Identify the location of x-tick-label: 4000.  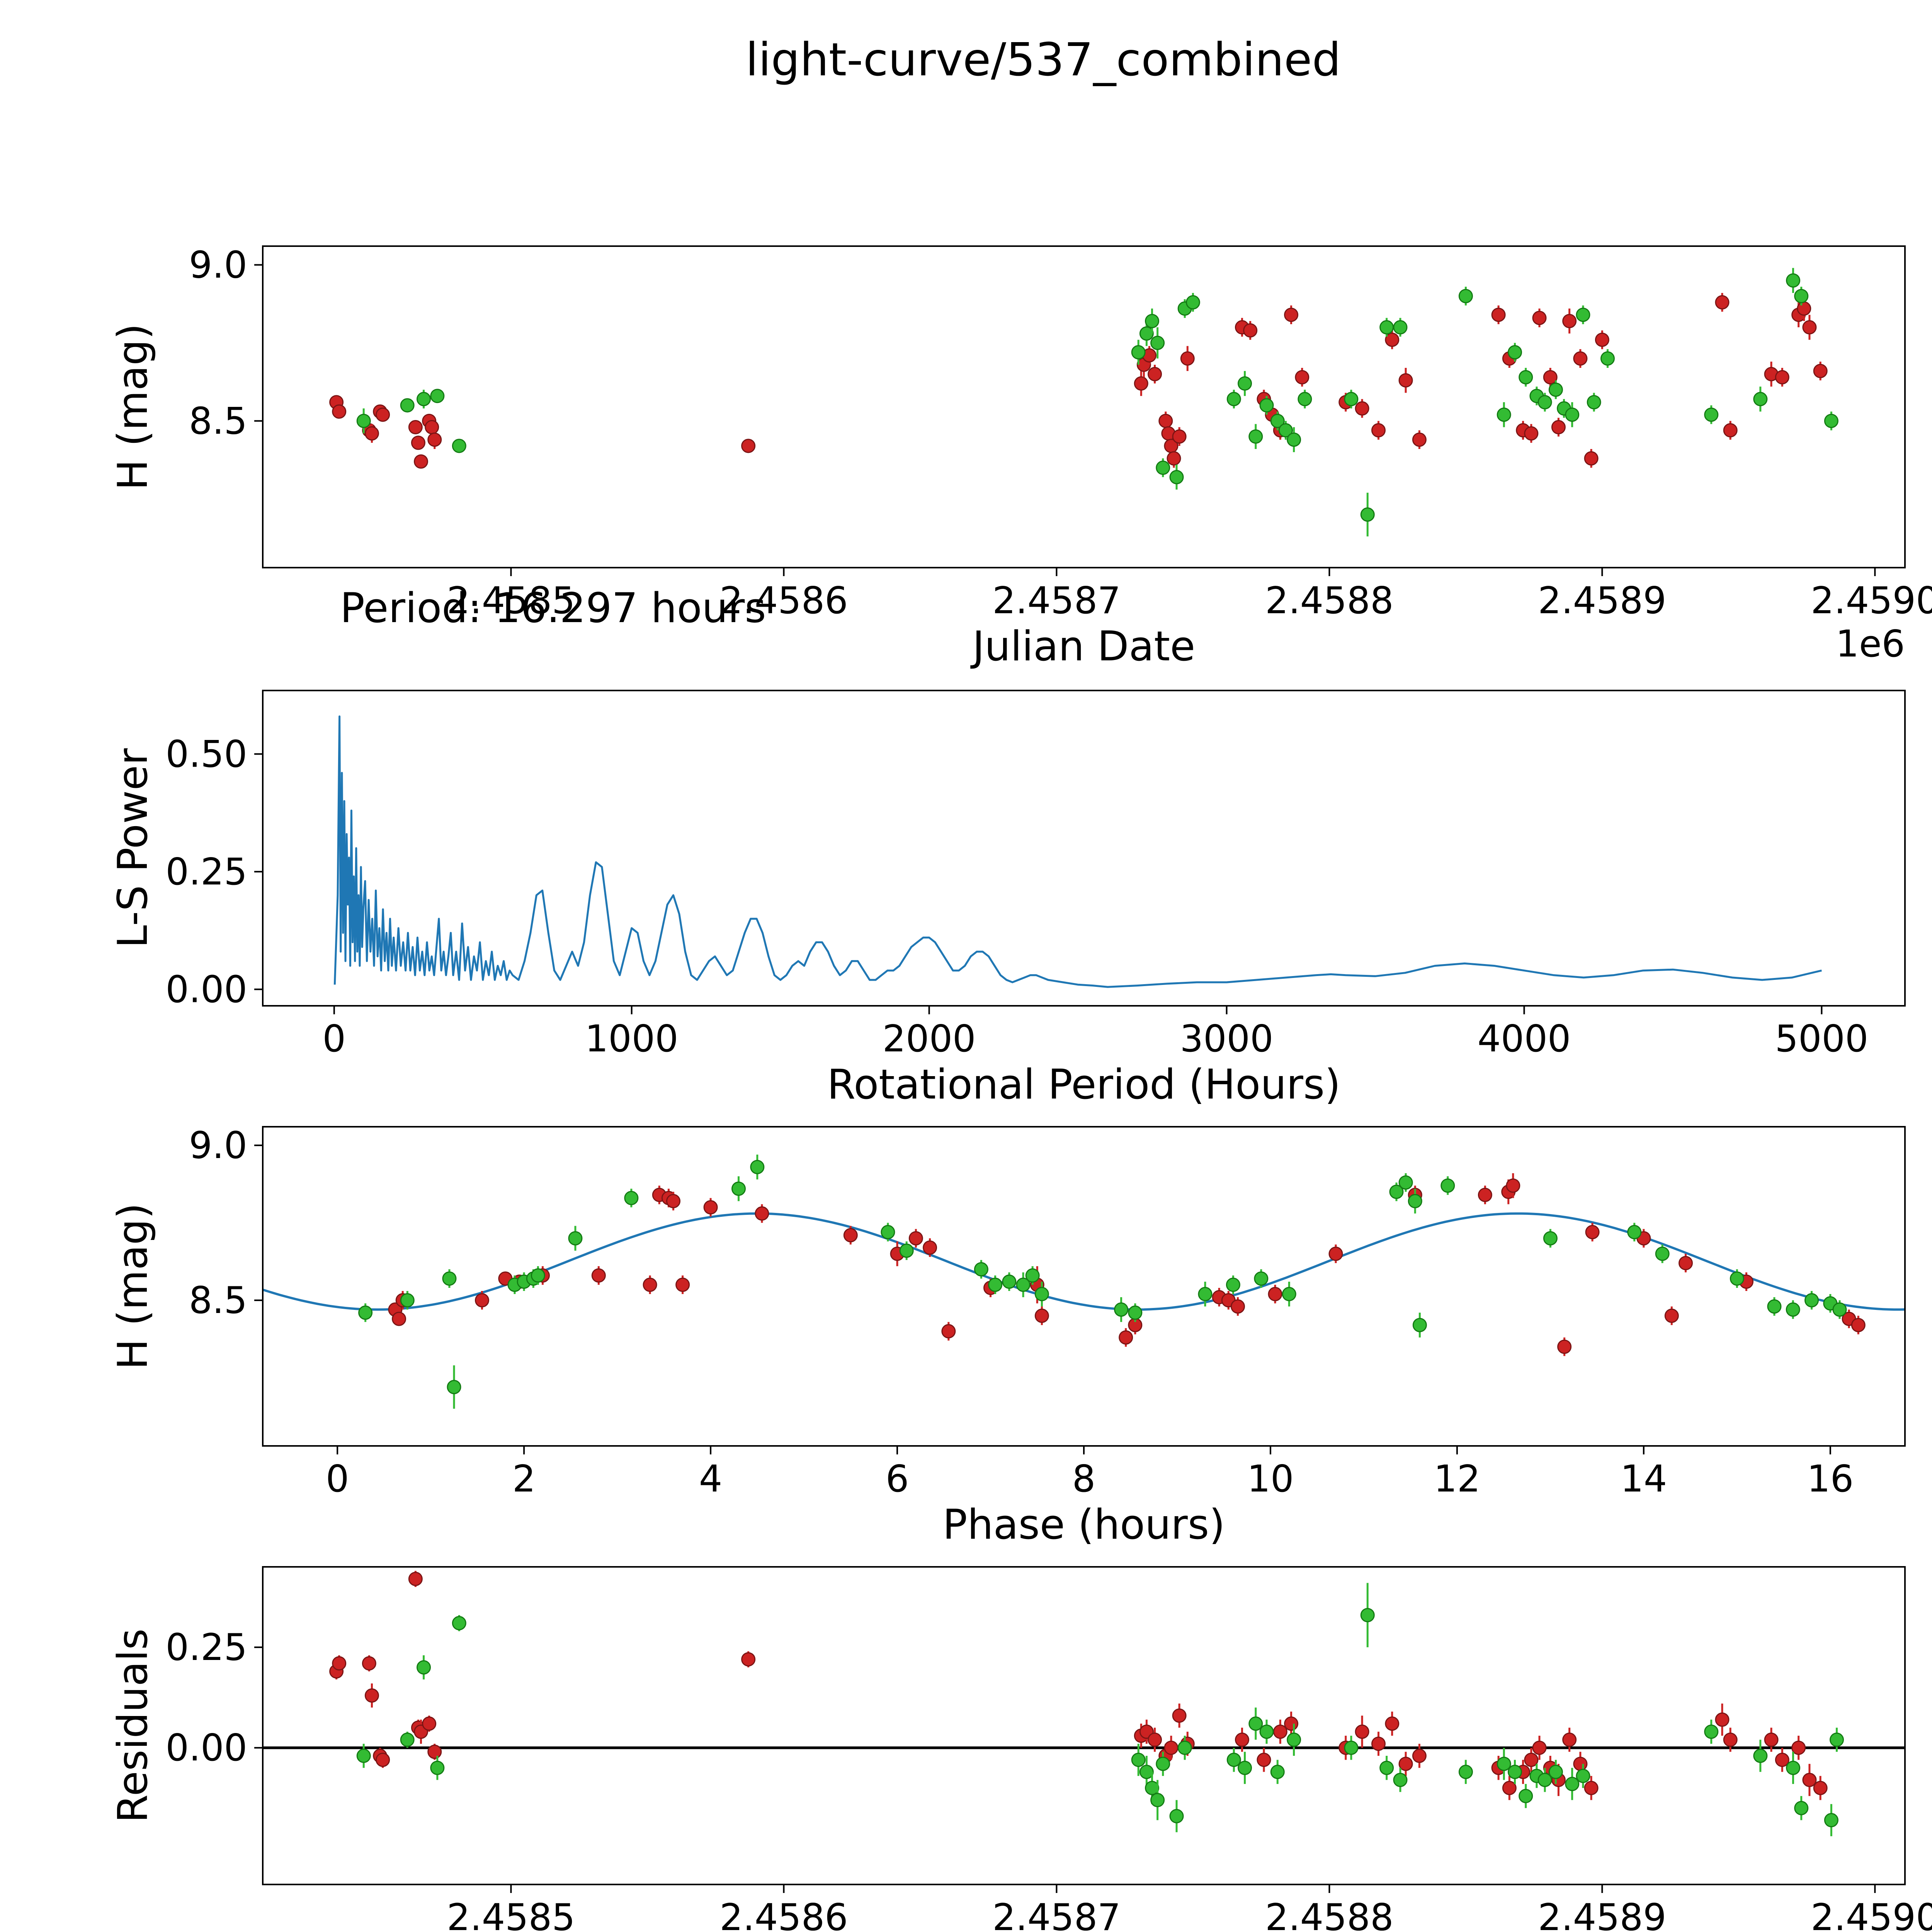
(1525, 1039).